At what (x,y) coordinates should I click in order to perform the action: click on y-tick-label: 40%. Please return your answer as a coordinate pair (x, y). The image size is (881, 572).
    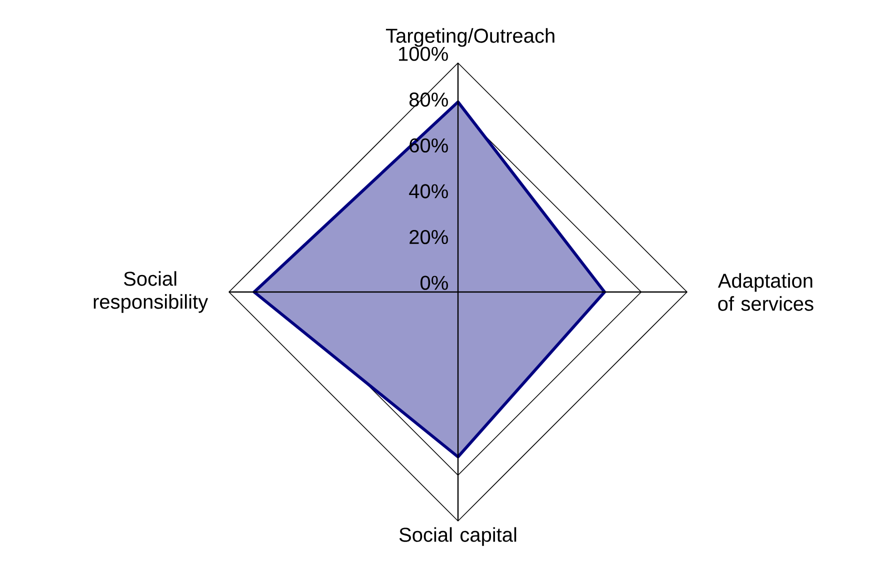
    Looking at the image, I should click on (428, 191).